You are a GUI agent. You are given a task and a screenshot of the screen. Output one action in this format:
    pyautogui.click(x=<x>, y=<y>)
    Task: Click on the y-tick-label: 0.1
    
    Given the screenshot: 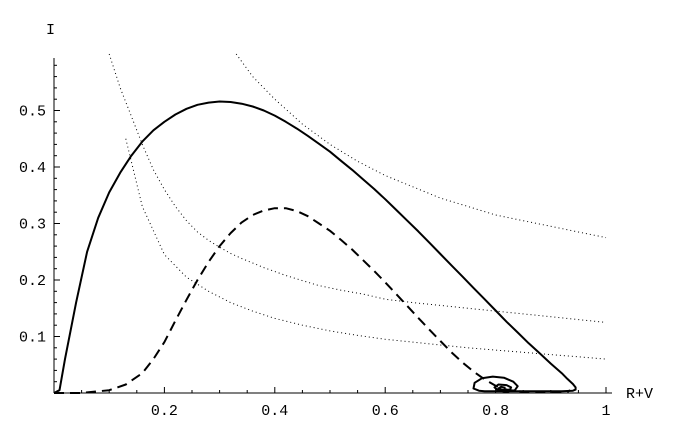 What is the action you would take?
    pyautogui.click(x=32, y=338)
    